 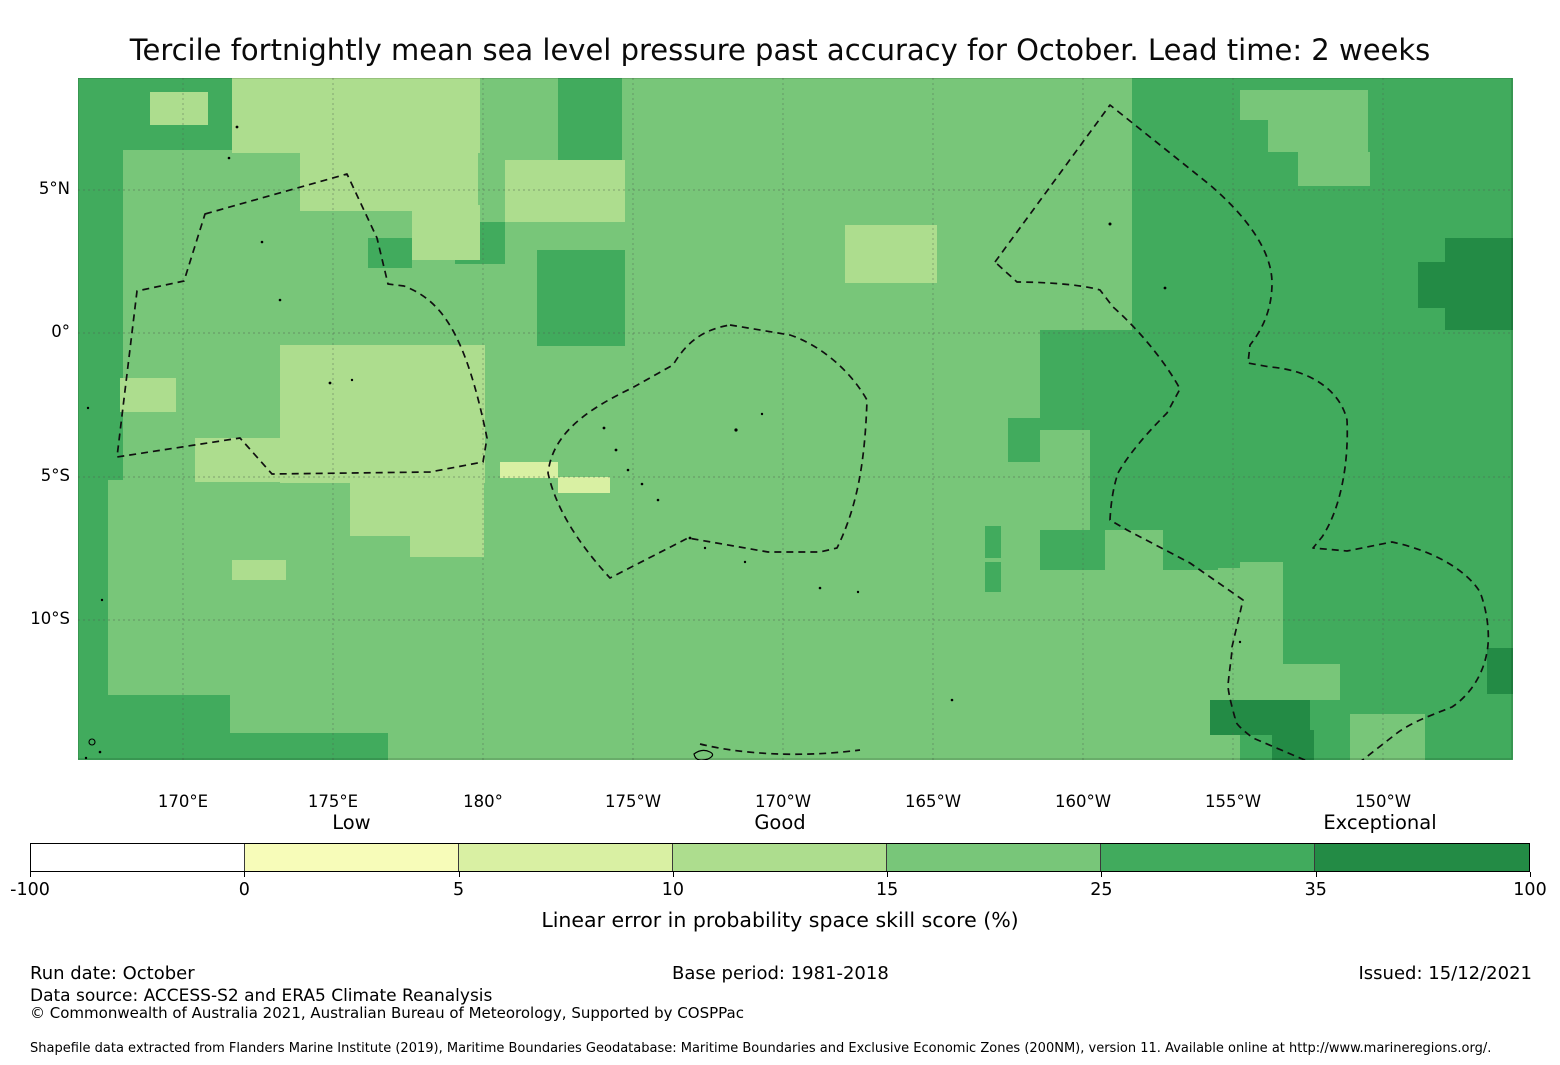 What do you see at coordinates (333, 801) in the screenshot?
I see `x-tick-label: 175°E` at bounding box center [333, 801].